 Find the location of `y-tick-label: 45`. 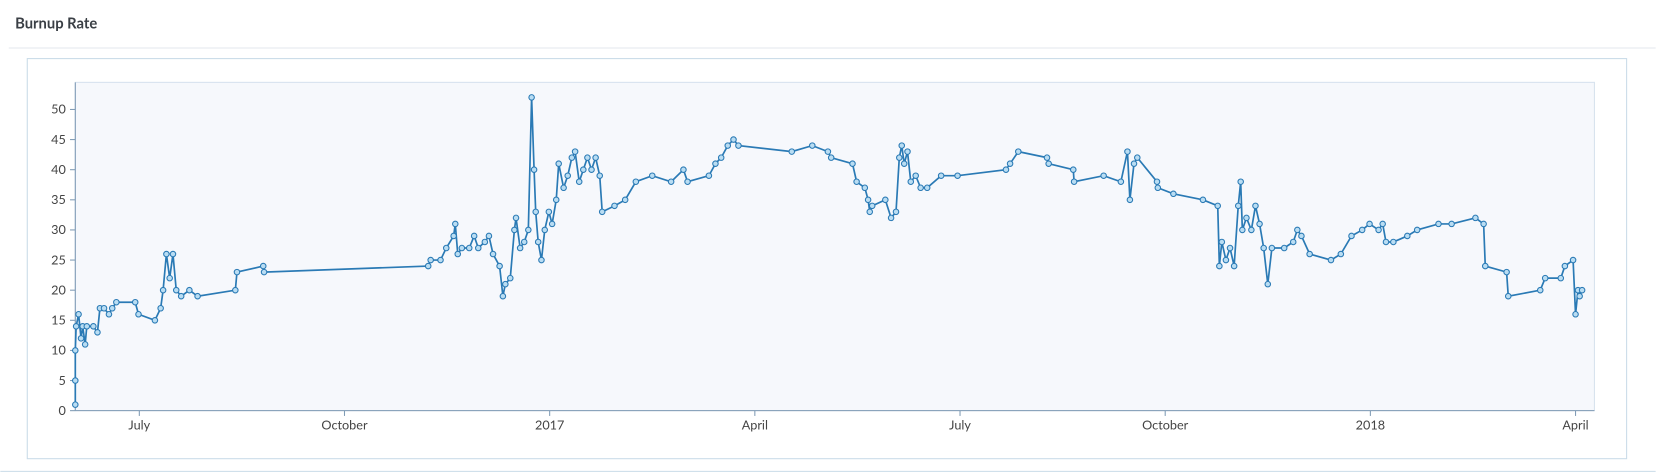

y-tick-label: 45 is located at coordinates (58, 139).